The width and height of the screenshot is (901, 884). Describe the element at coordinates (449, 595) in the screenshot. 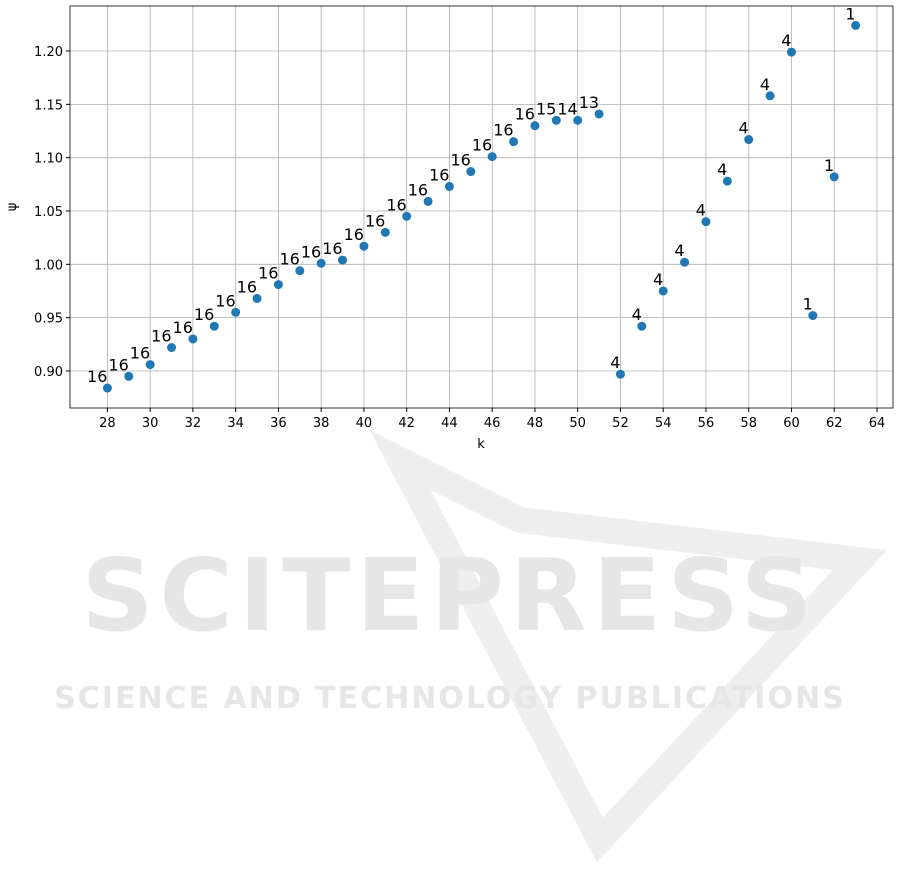

I see `watermark-title: SCITEPRESS` at that location.